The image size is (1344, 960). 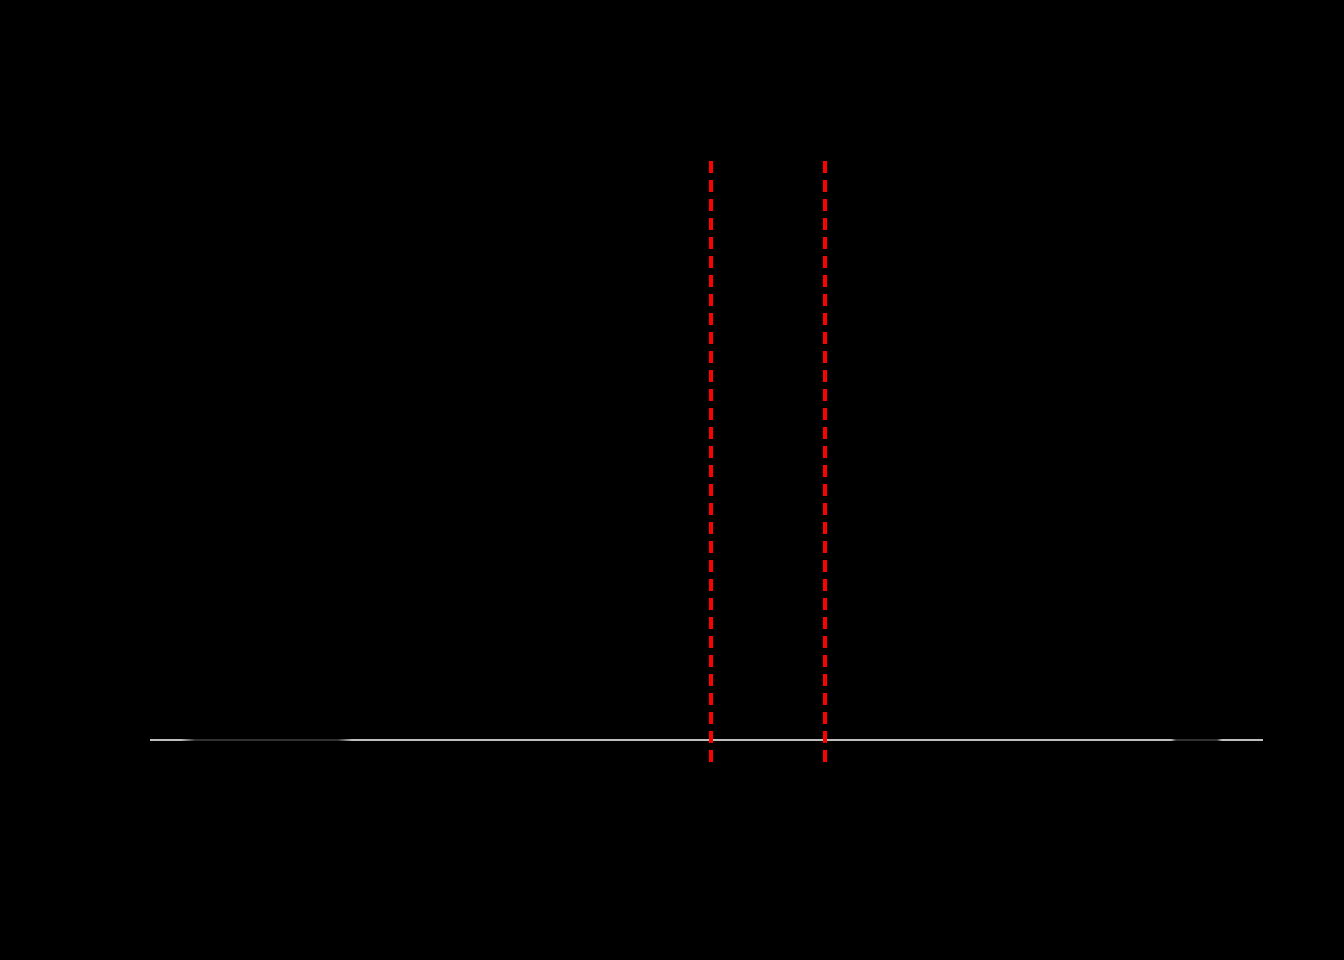 I want to click on zero-baseline, so click(x=706, y=740).